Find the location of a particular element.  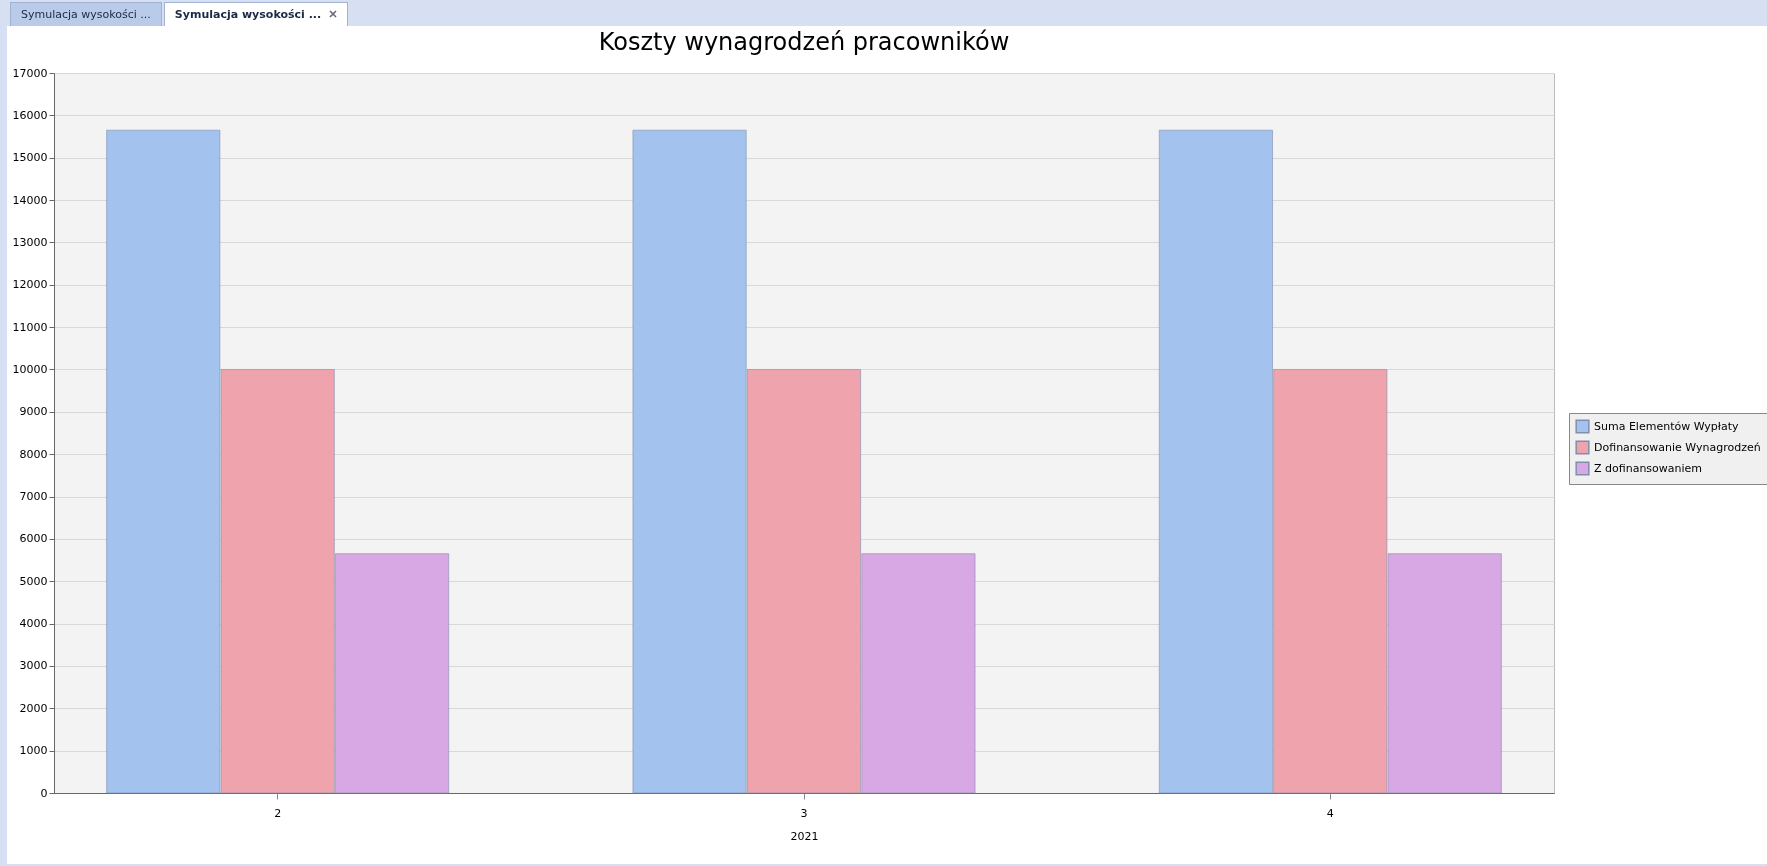

y-tick-label: 5000 is located at coordinates (33, 581).